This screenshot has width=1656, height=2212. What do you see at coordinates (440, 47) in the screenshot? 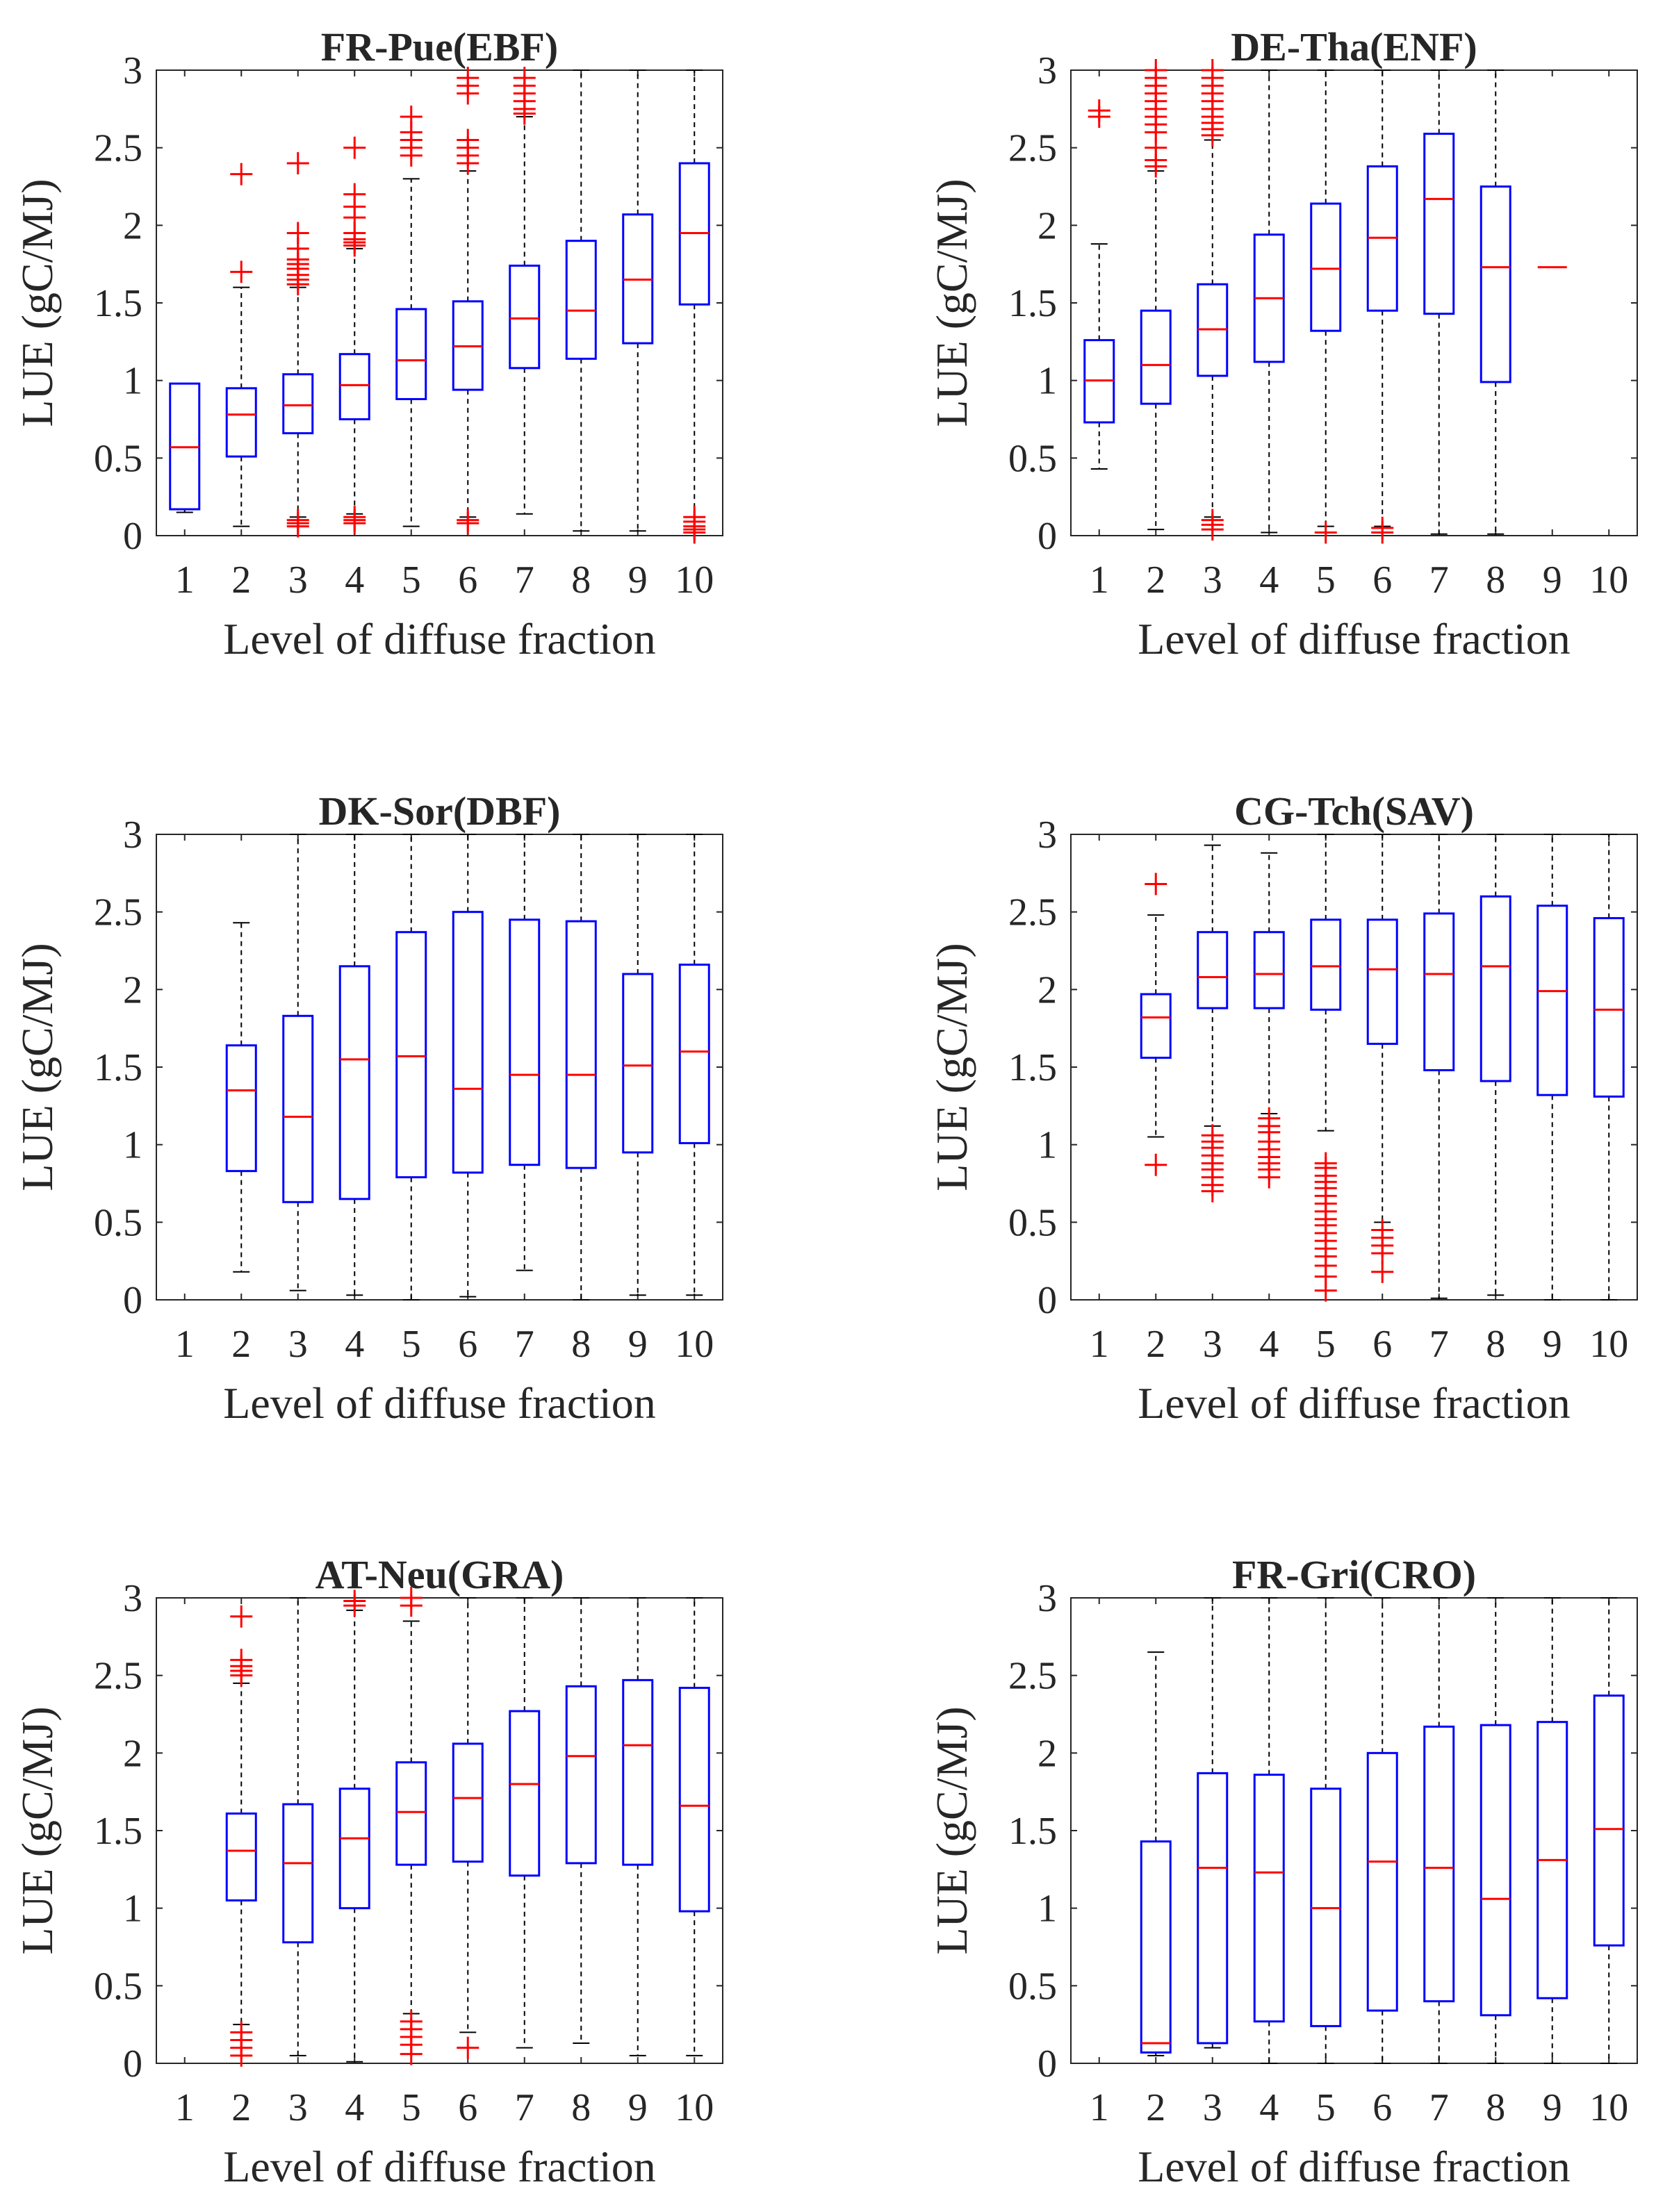
I see `panel-title: FR-Pue(EBF)` at bounding box center [440, 47].